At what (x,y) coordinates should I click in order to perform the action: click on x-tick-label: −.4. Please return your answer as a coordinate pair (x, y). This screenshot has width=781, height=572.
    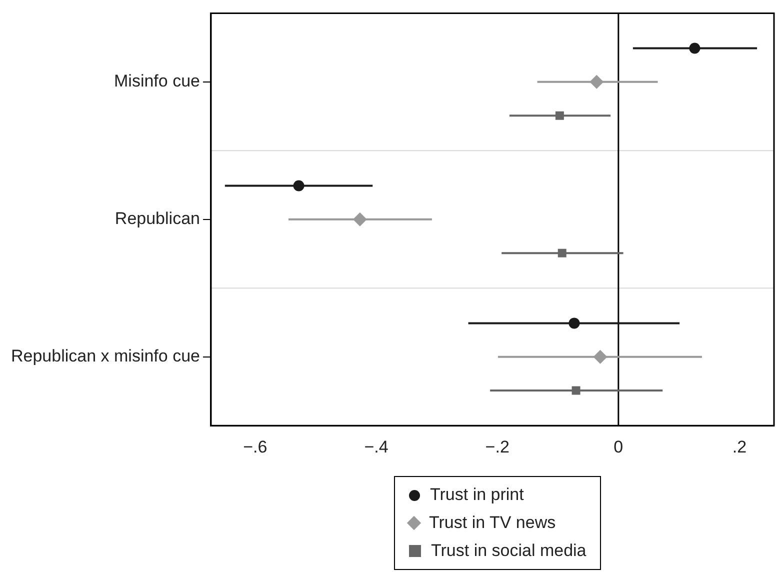
    Looking at the image, I should click on (376, 446).